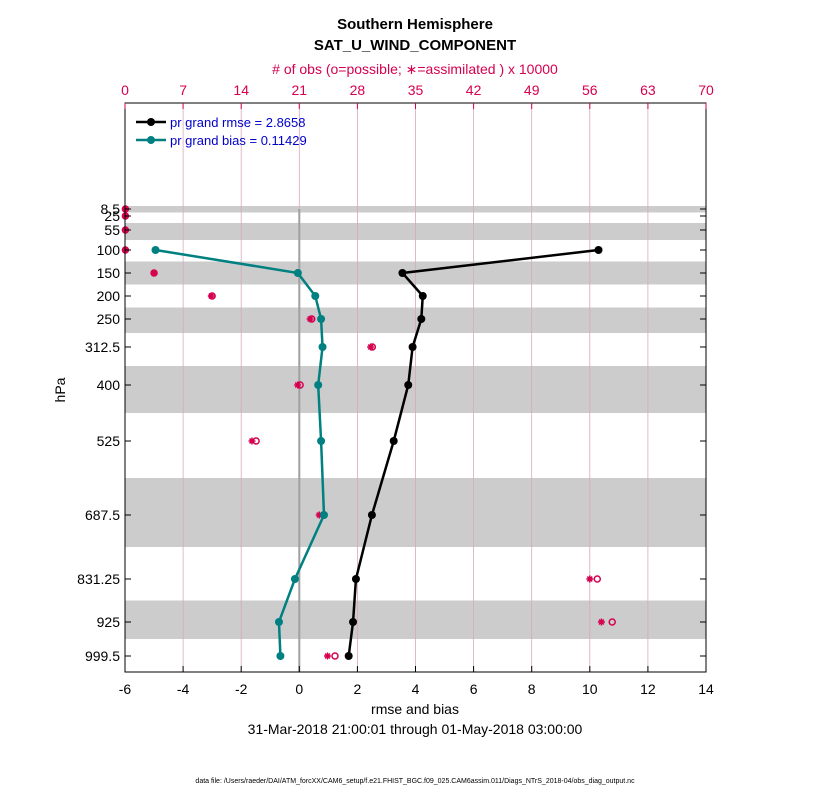  Describe the element at coordinates (102, 347) in the screenshot. I see `y-tick-label: 312.5` at that location.